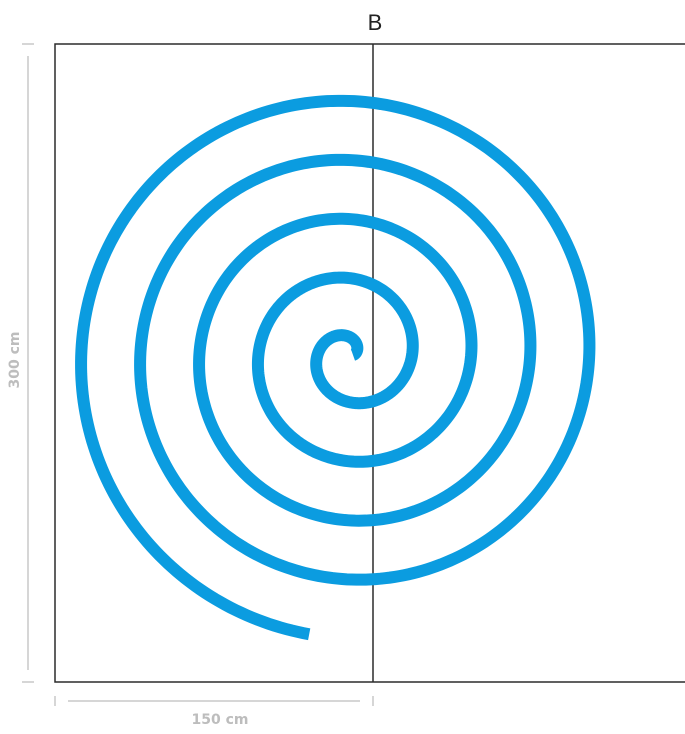 Image resolution: width=685 pixels, height=734 pixels. What do you see at coordinates (220, 720) in the screenshot?
I see `width-dimension-label: 150 cm` at bounding box center [220, 720].